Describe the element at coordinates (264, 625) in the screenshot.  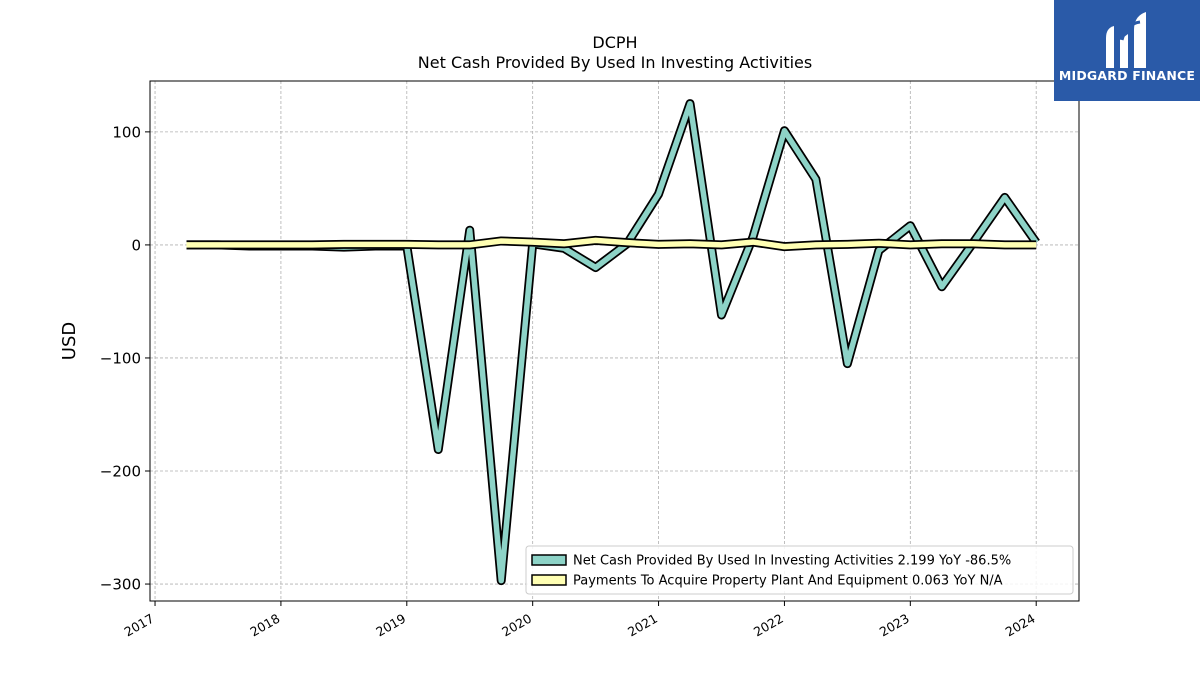
I see `x-tick-label: 2018` at that location.